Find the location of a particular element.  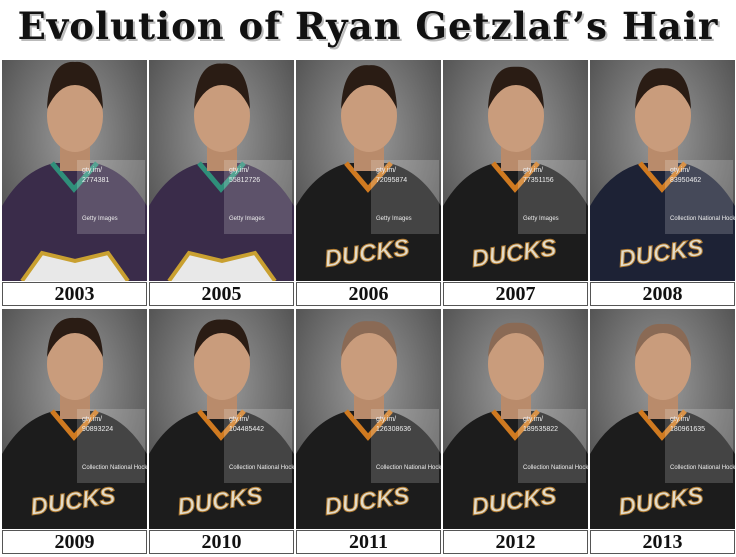

year-caption: 2013 is located at coordinates (662, 542).